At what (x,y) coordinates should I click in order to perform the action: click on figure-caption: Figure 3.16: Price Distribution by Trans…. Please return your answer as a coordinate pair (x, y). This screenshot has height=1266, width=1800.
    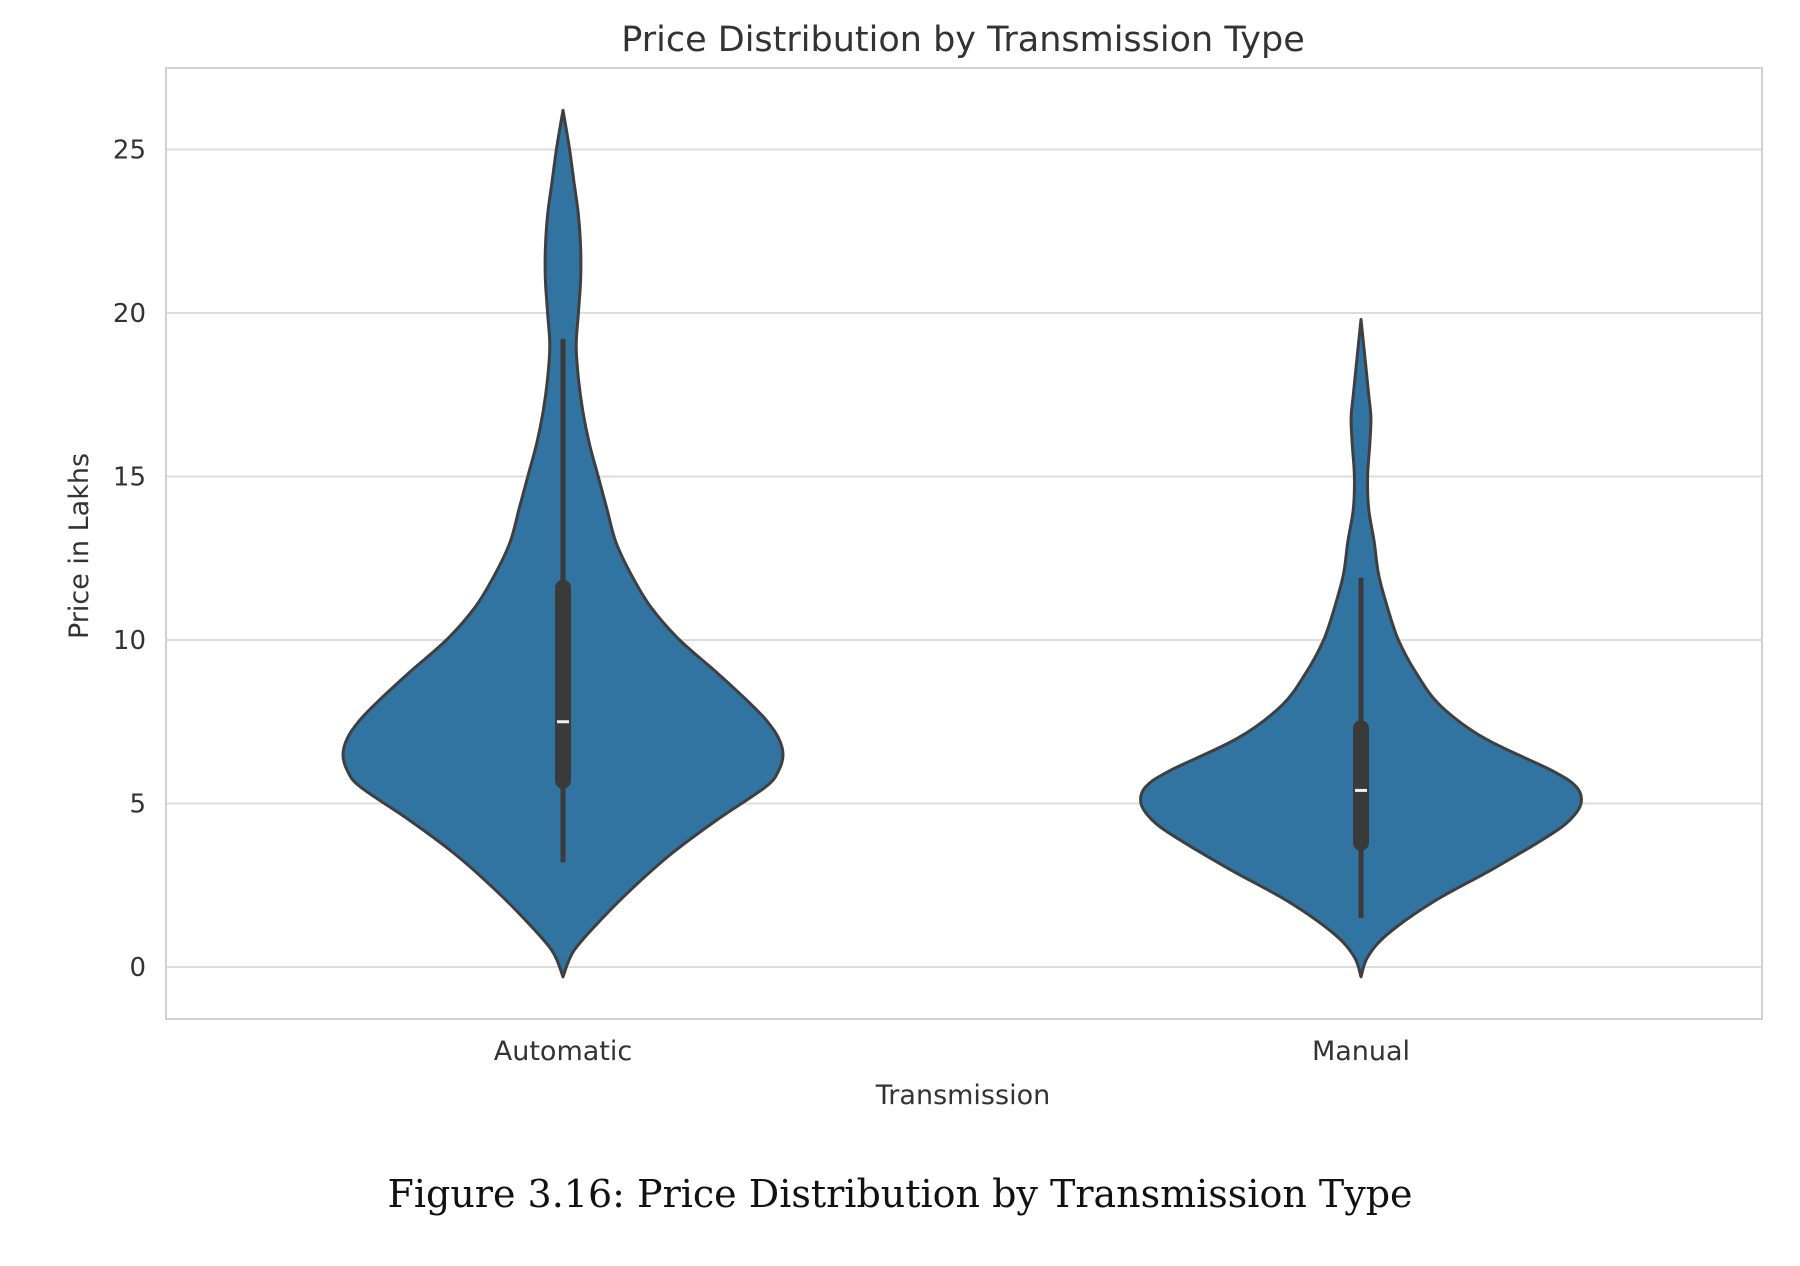
    Looking at the image, I should click on (900, 1194).